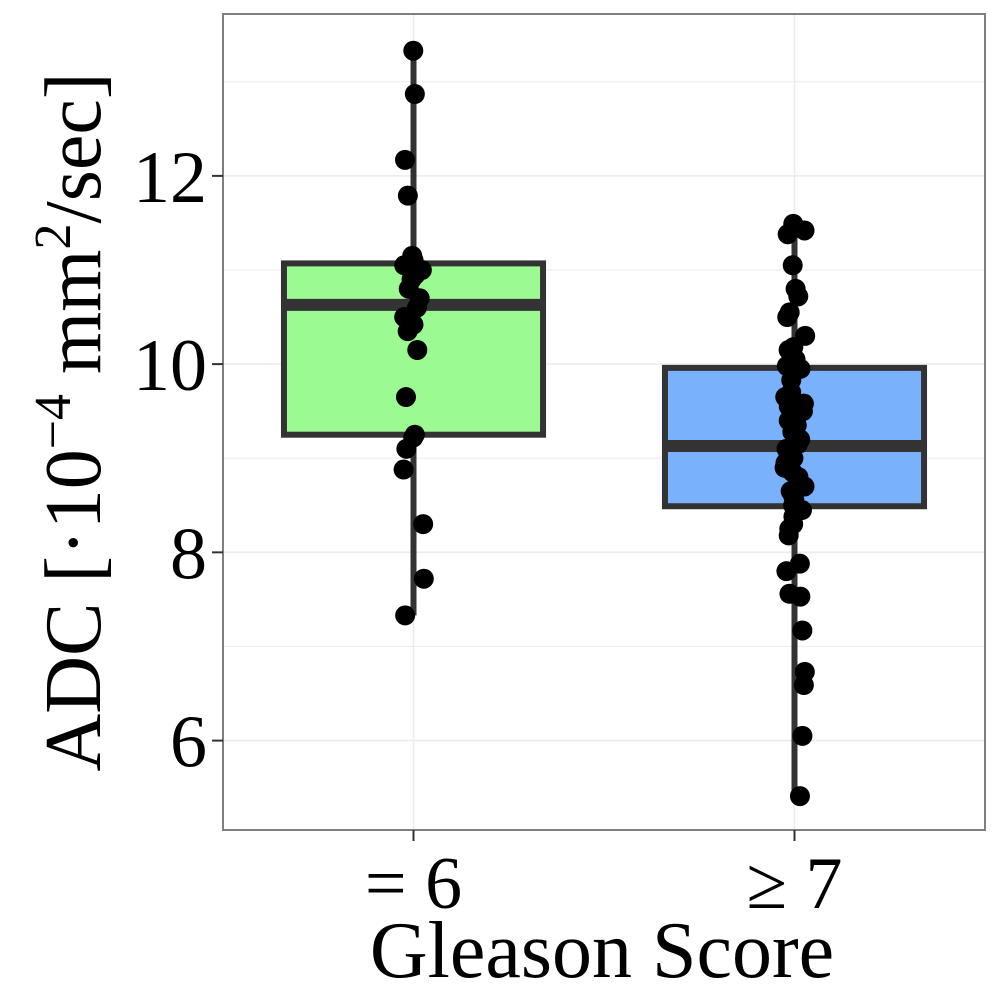  I want to click on y-tick-label: 12, so click(170, 178).